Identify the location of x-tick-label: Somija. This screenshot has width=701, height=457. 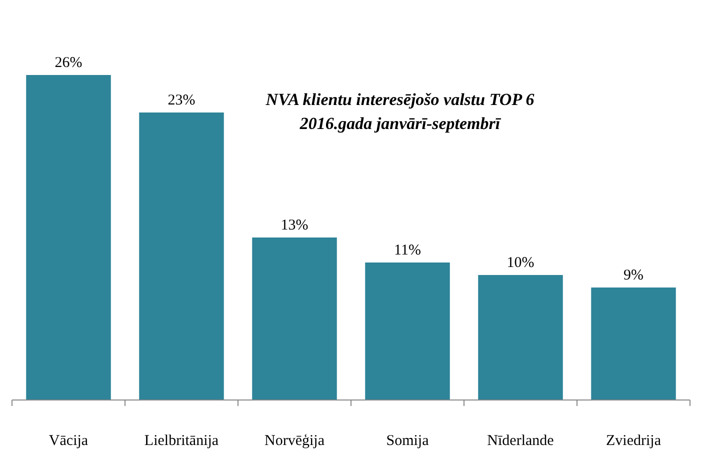
(408, 441).